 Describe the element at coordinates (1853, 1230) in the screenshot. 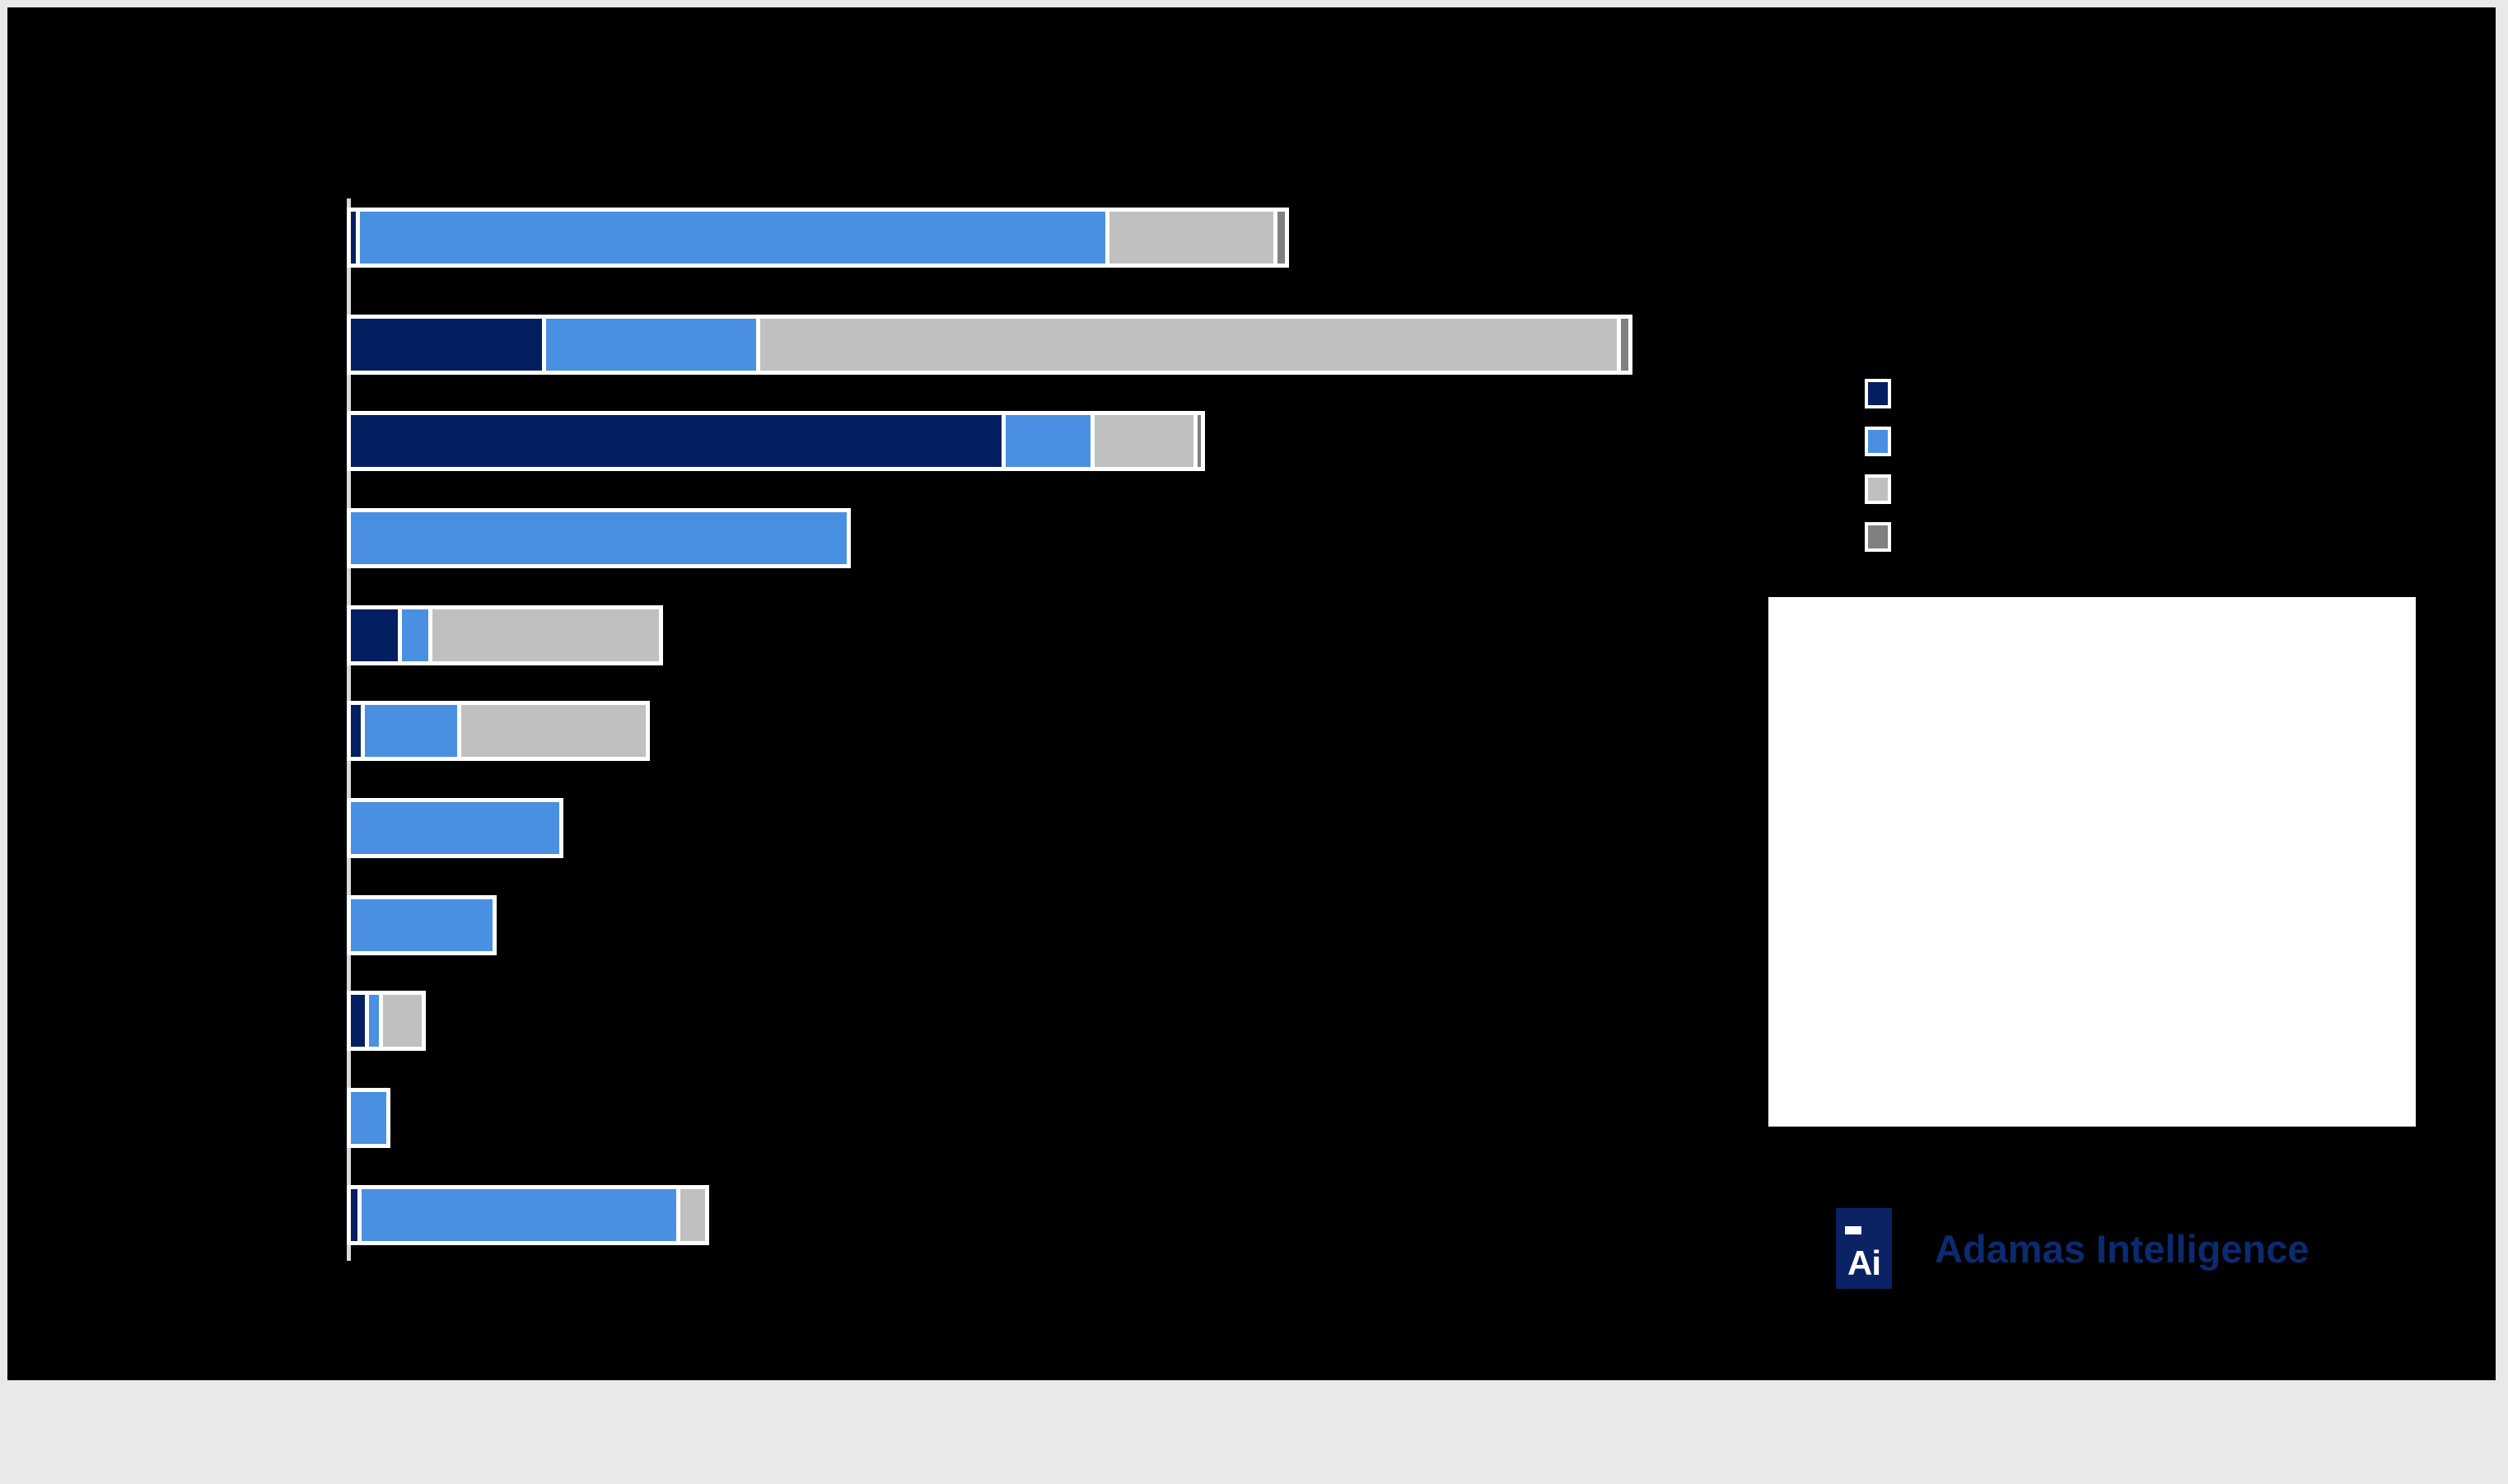

I see `brand-dash-icon` at that location.